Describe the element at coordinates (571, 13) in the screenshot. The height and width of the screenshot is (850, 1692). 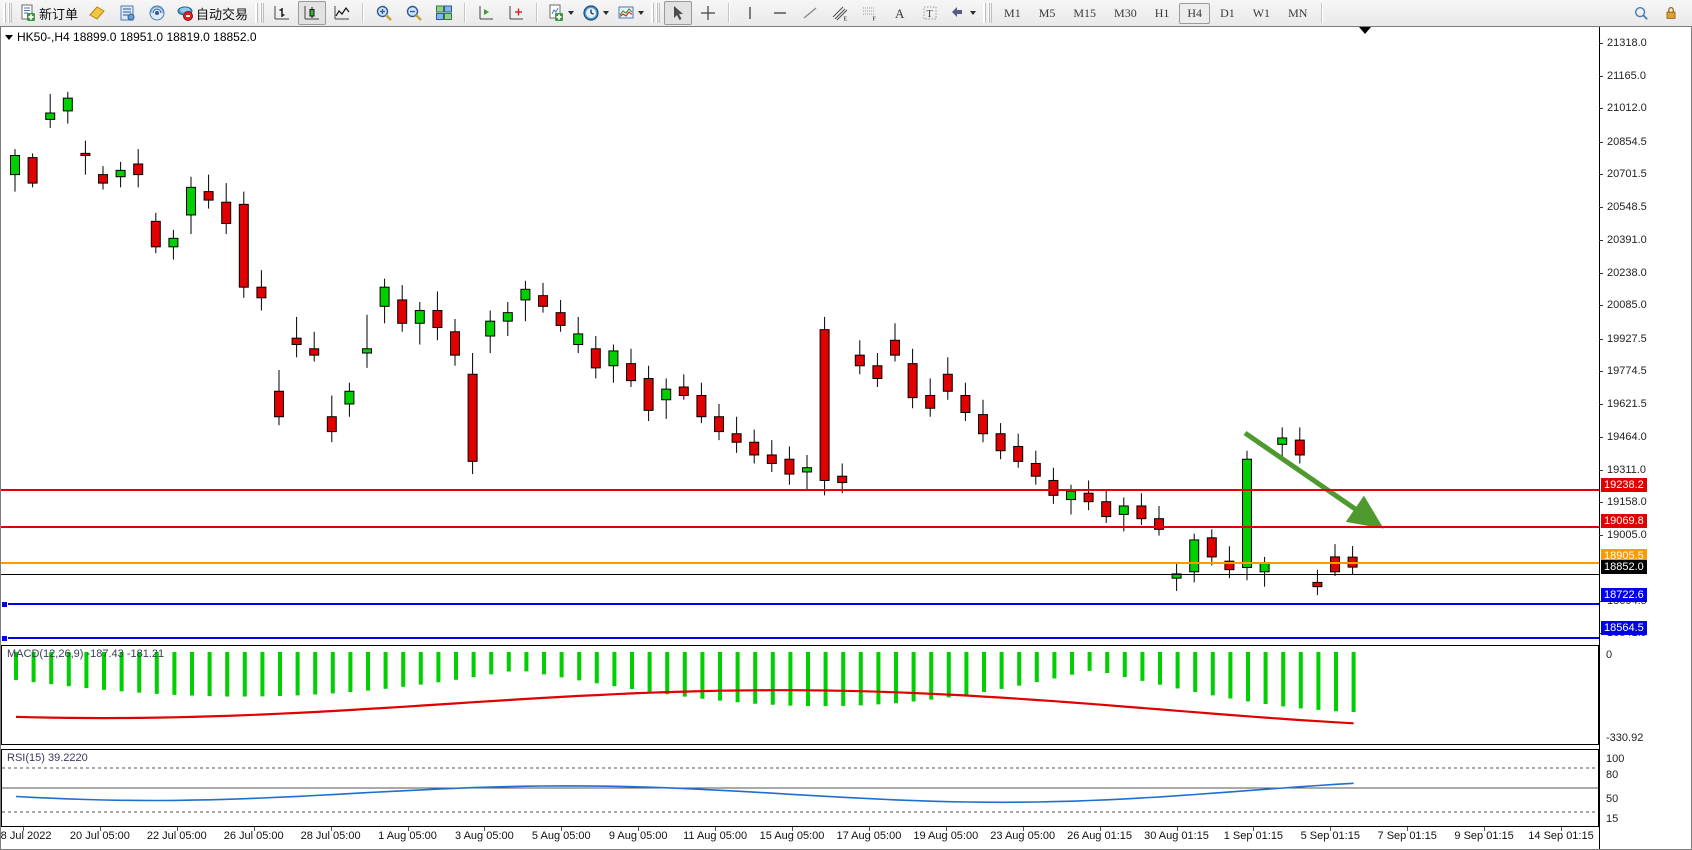
I see `new-chart-dropdown-caret` at that location.